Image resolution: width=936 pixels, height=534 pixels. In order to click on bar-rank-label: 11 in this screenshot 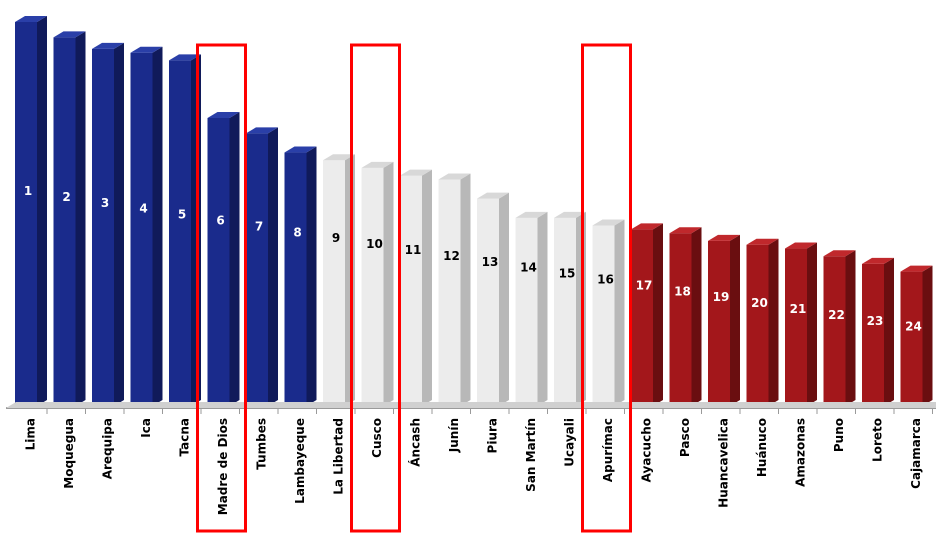, I will do `click(413, 250)`.